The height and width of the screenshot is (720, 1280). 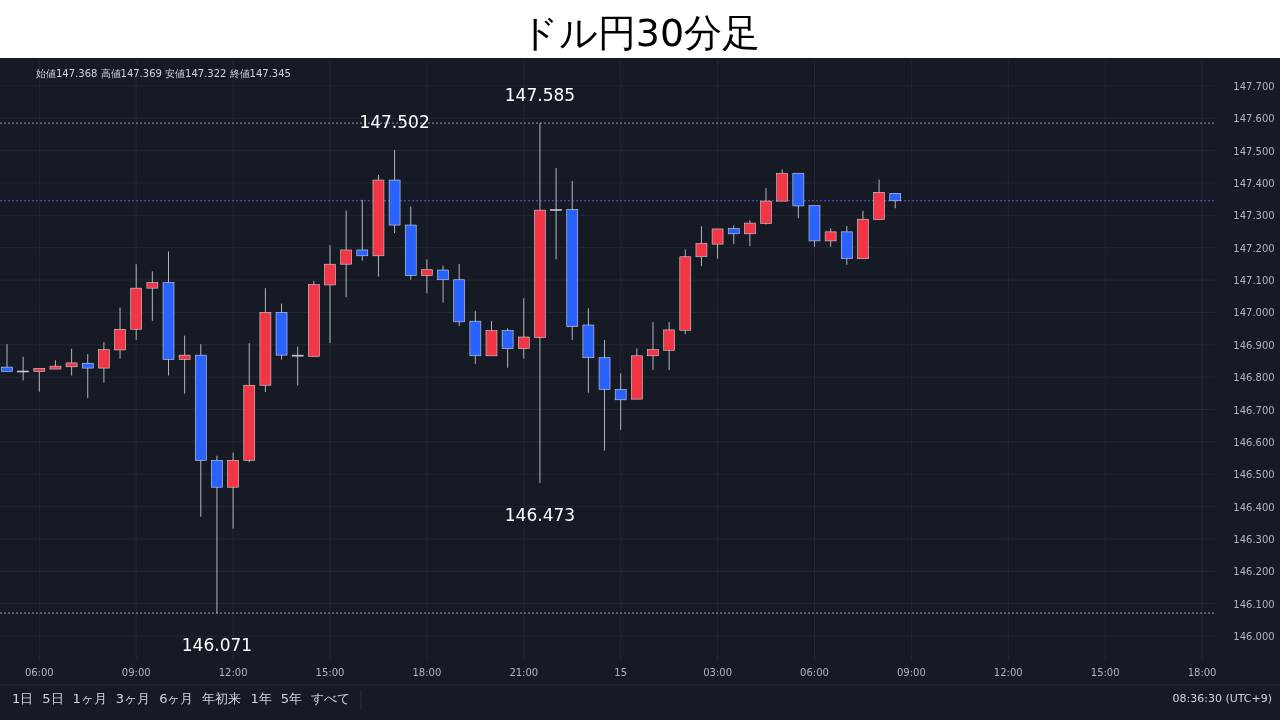 What do you see at coordinates (1254, 183) in the screenshot?
I see `y-tick-label: 147.400` at bounding box center [1254, 183].